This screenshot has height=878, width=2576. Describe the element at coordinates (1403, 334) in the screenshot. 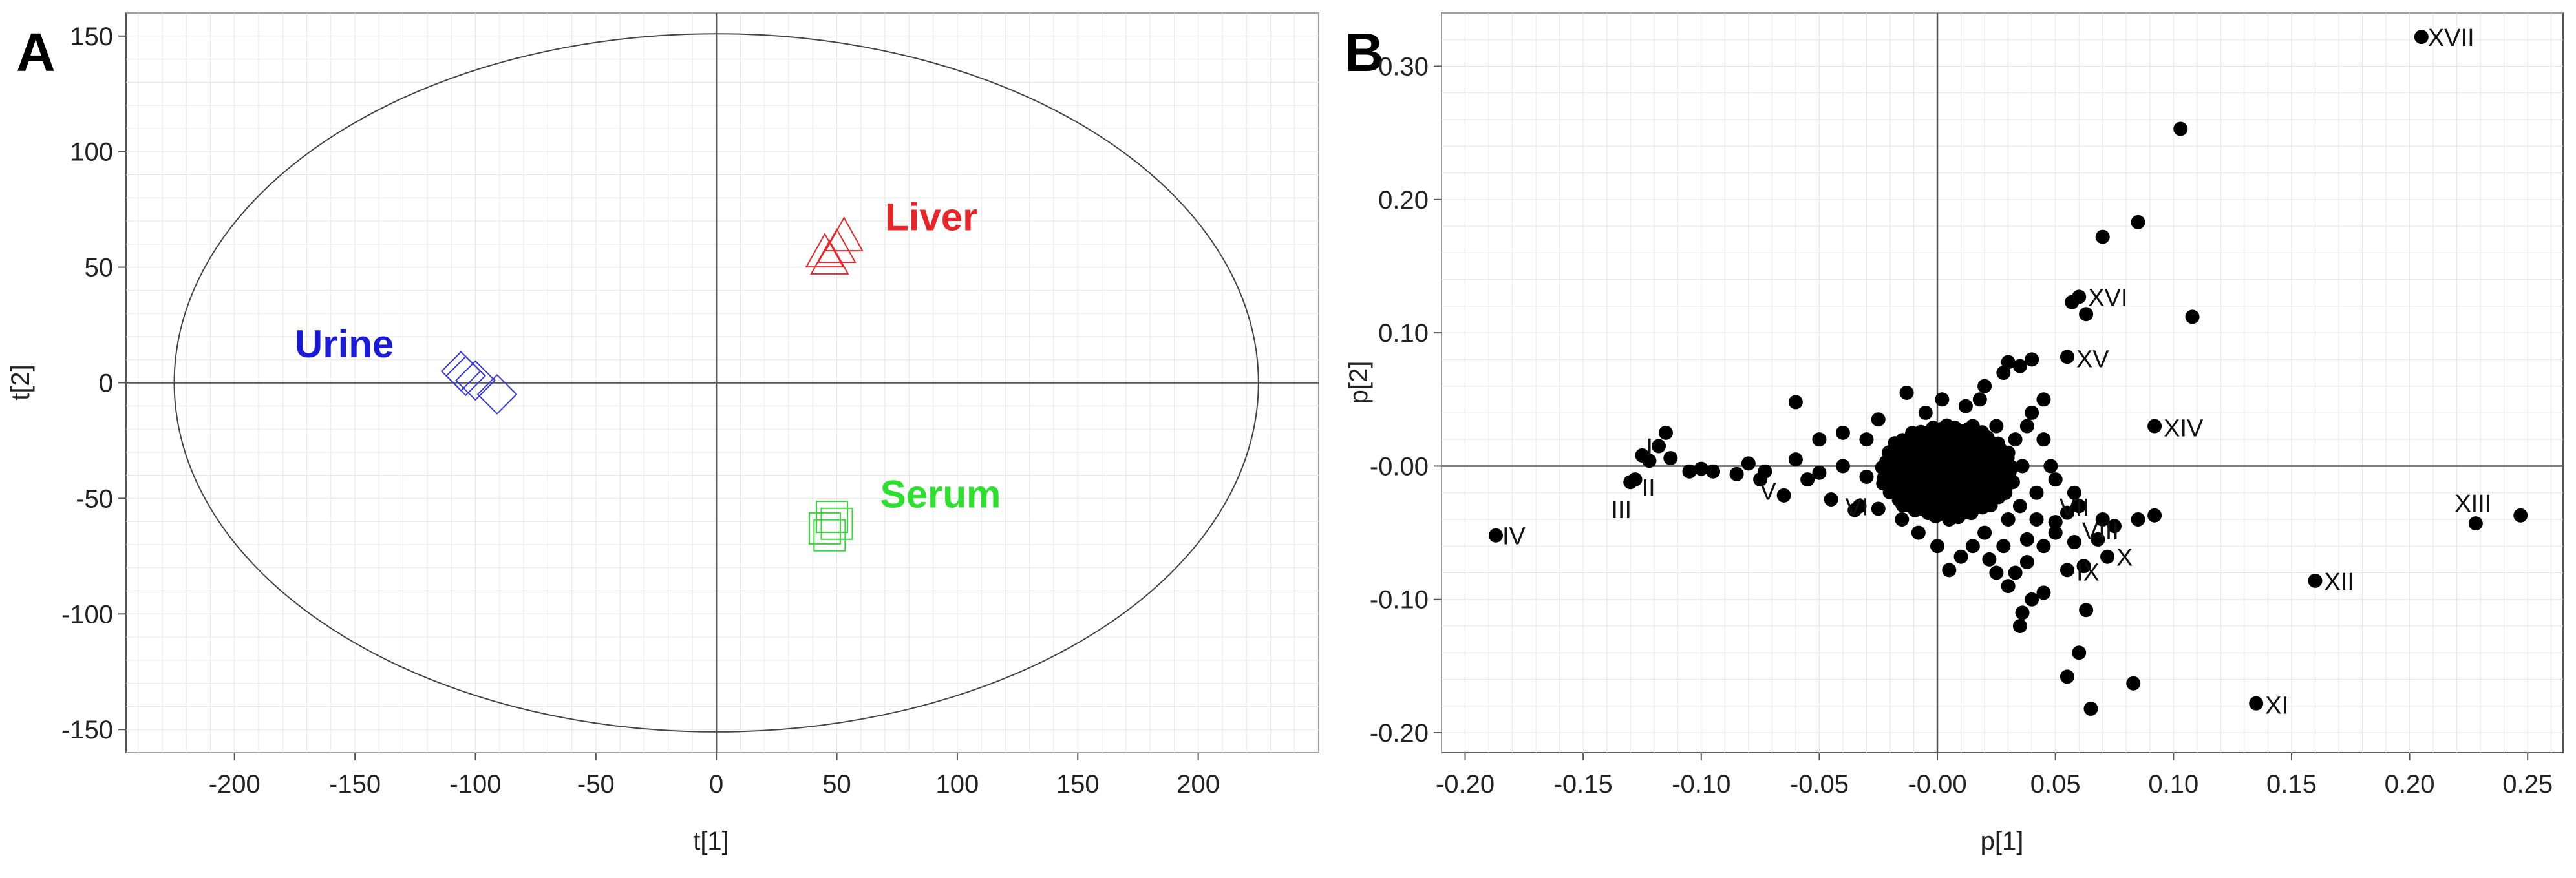

I see `y-tick-label: 0.10` at that location.